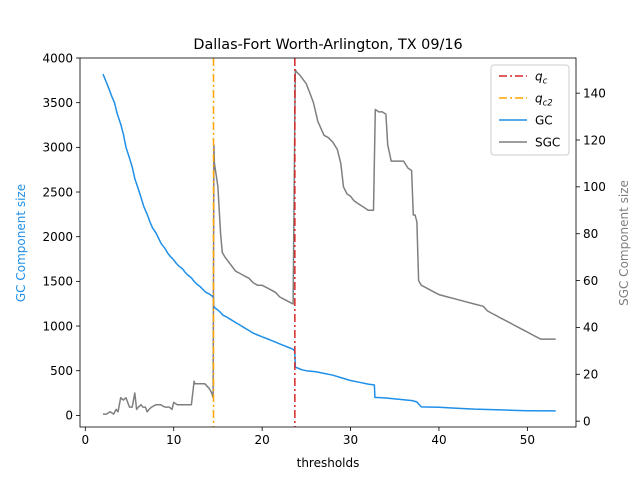  I want to click on legend-box, so click(530, 110).